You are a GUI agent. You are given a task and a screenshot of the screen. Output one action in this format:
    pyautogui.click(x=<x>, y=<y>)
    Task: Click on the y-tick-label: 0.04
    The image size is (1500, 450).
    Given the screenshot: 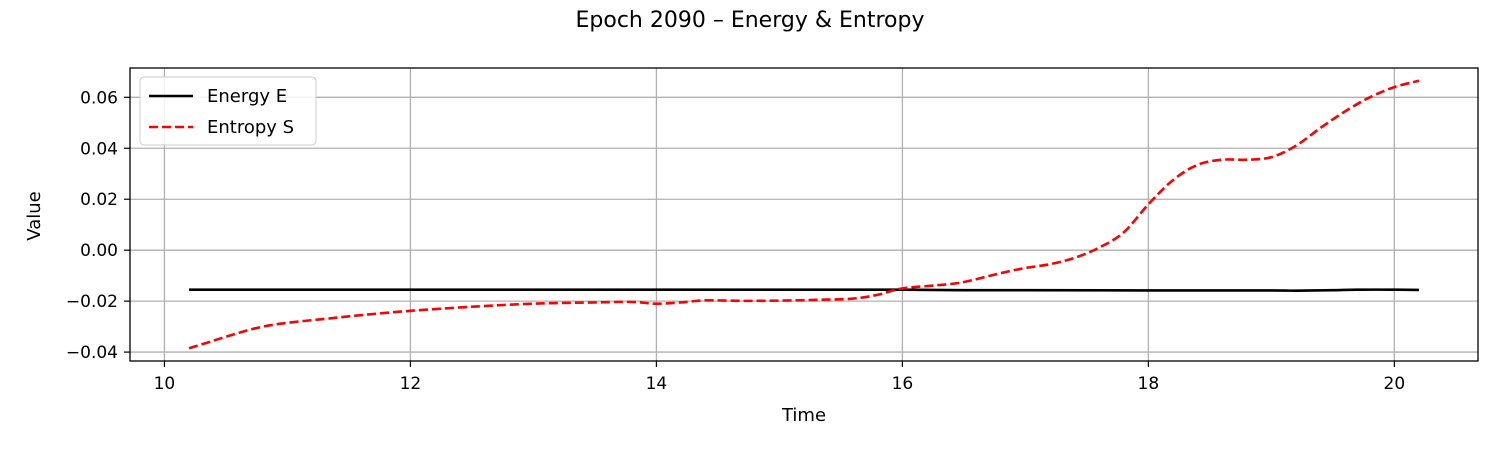 What is the action you would take?
    pyautogui.click(x=99, y=149)
    